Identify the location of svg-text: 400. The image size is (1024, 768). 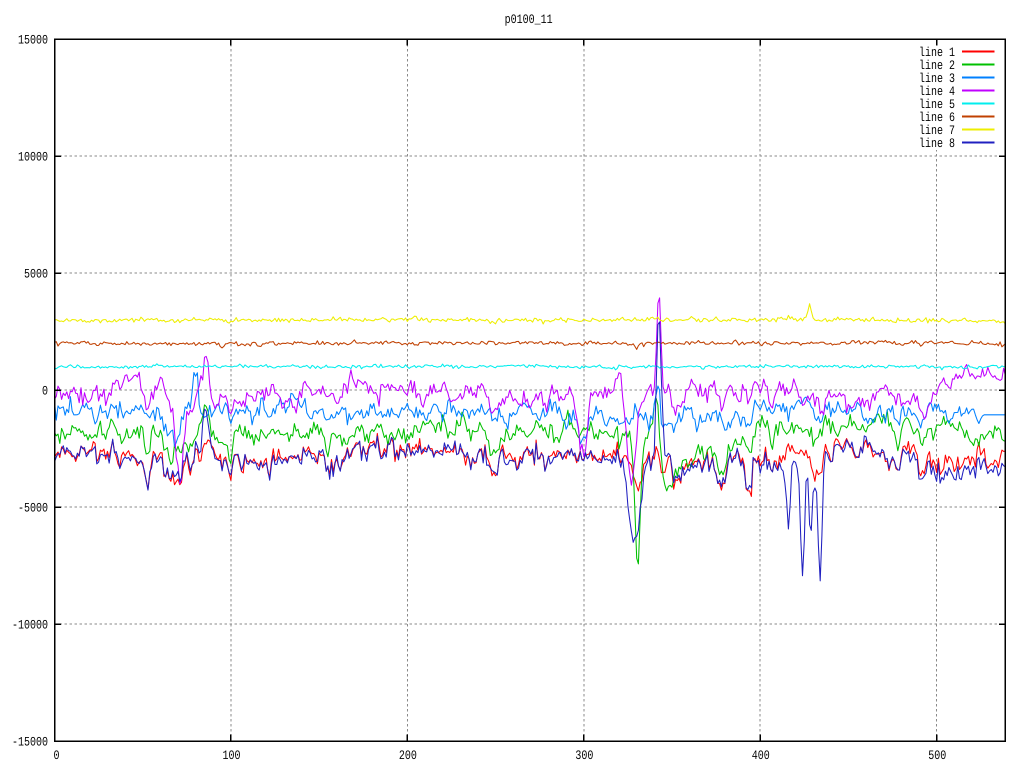
(761, 757).